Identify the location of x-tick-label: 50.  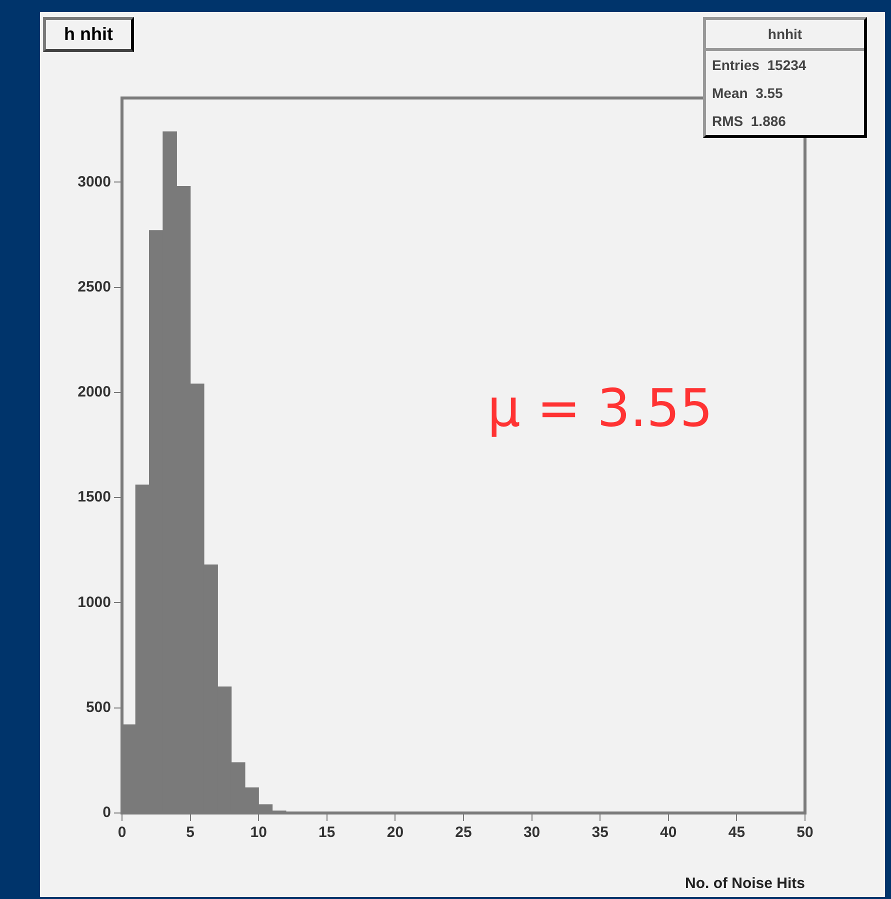
(805, 833).